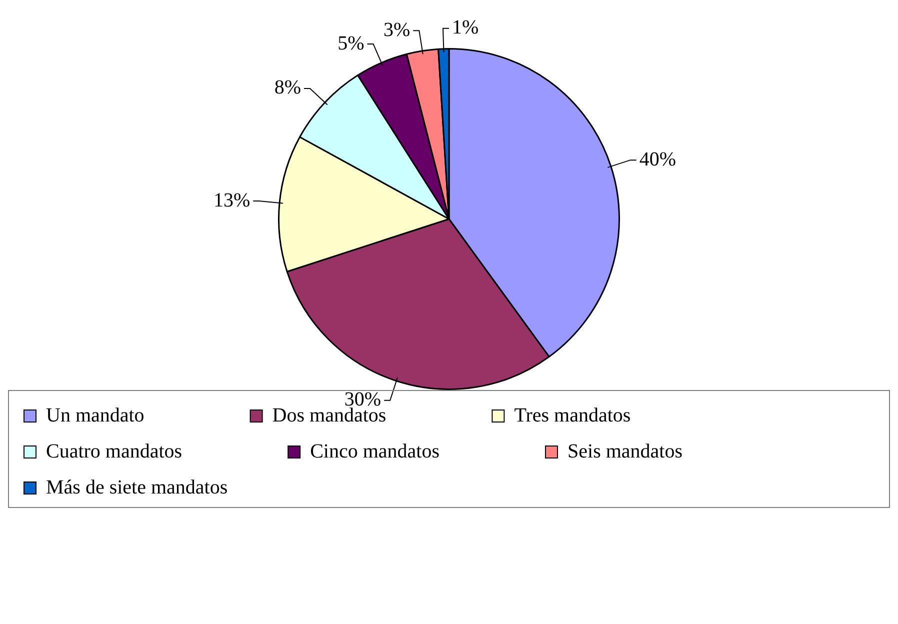 This screenshot has width=898, height=624. Describe the element at coordinates (617, 415) in the screenshot. I see `legend-label: Tres mandatos` at that location.